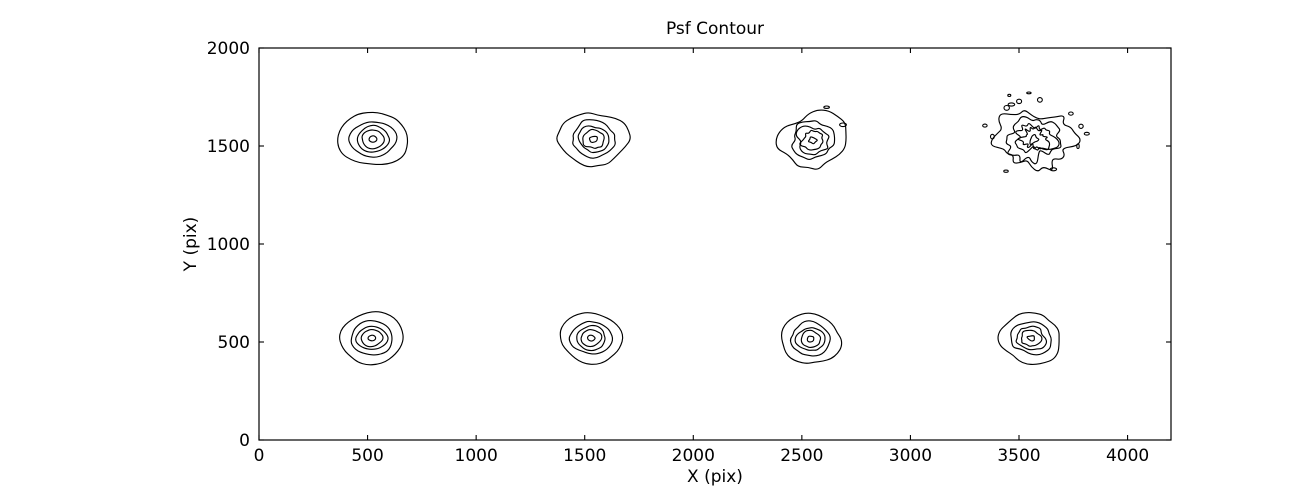 Image resolution: width=1300 pixels, height=490 pixels. I want to click on psf-bottom-mid-left, so click(591, 338).